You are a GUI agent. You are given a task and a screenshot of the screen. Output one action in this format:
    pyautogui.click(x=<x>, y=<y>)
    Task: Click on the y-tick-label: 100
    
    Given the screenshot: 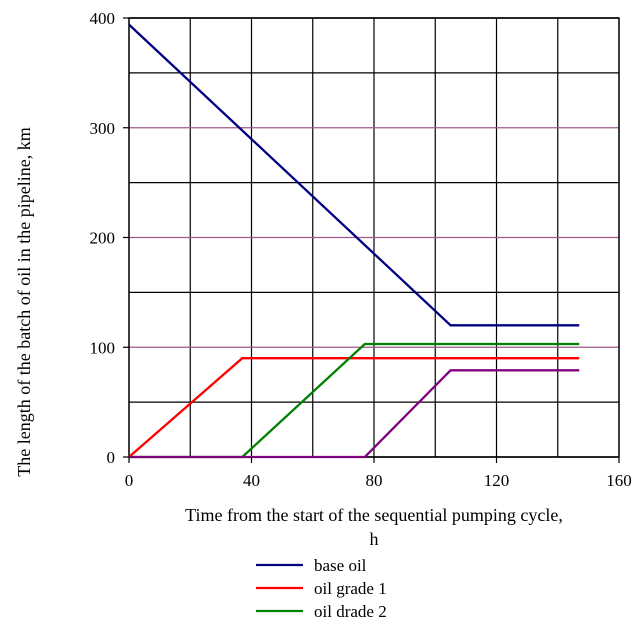 What is the action you would take?
    pyautogui.click(x=103, y=347)
    